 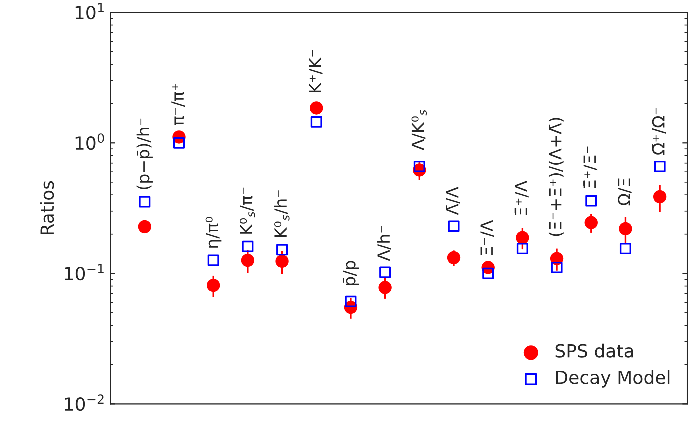 What do you see at coordinates (351, 273) in the screenshot?
I see `x-tick-label: p̄/p` at bounding box center [351, 273].